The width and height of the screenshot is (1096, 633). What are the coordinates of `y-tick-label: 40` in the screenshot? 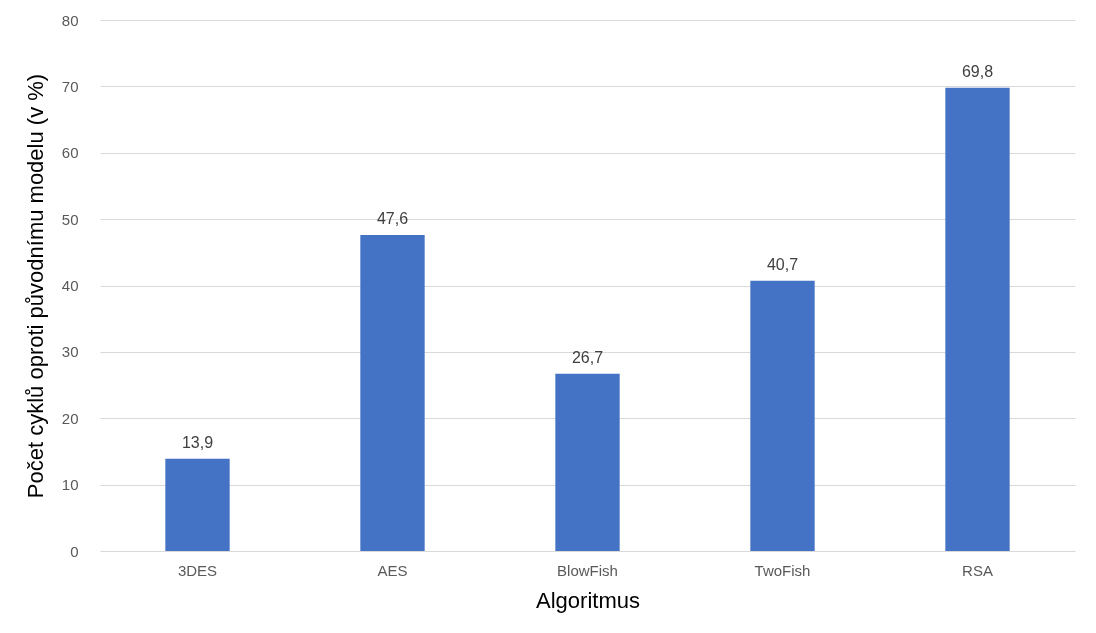 It's located at (70, 285).